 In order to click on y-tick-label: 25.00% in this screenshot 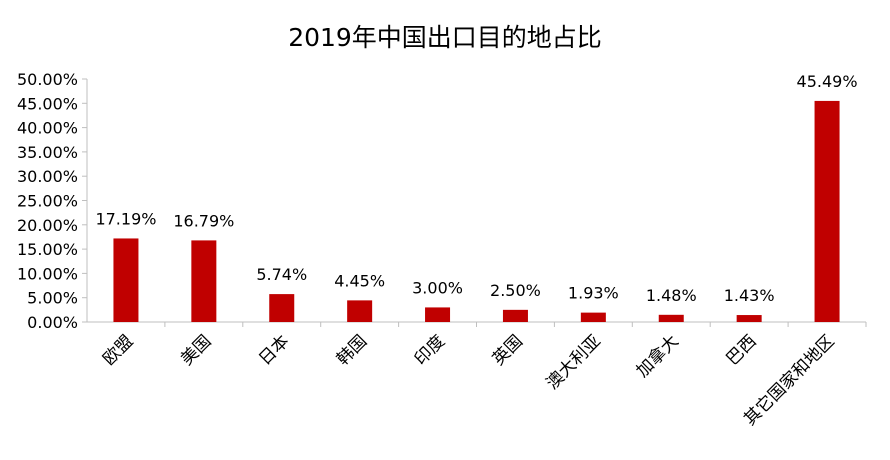, I will do `click(47, 201)`.